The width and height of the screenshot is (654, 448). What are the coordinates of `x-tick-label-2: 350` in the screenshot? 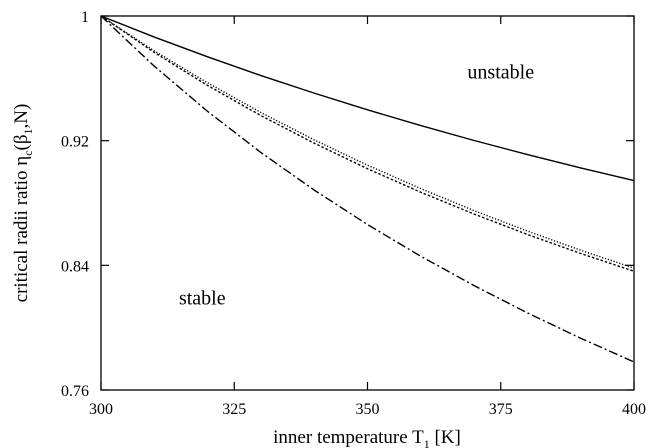 It's located at (368, 409).